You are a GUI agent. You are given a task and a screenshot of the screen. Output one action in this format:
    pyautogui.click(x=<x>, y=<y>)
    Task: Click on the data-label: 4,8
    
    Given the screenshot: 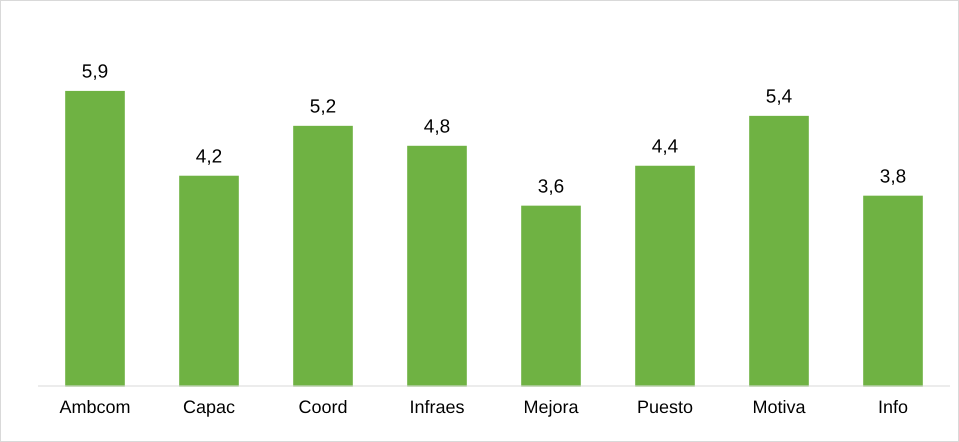 What is the action you would take?
    pyautogui.click(x=437, y=127)
    